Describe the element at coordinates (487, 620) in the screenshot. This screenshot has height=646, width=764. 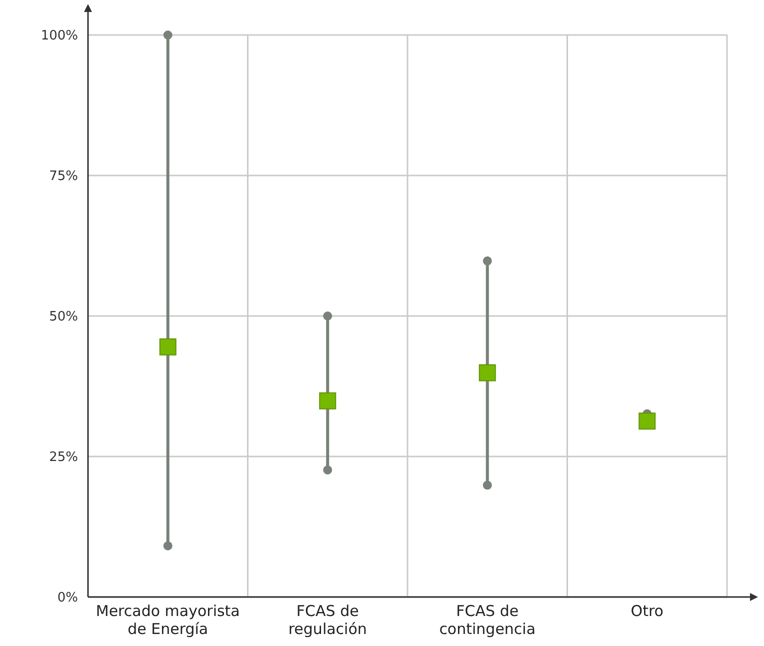
I see `x-tick-label: FCAS de contingencia` at that location.